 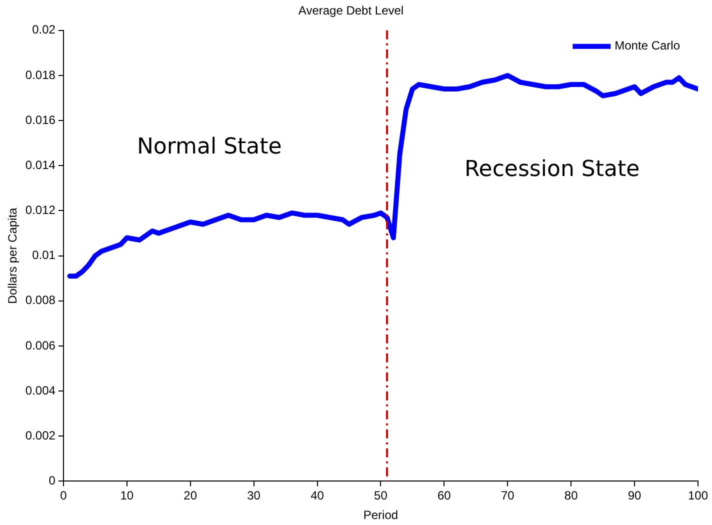 What do you see at coordinates (380, 515) in the screenshot?
I see `x-axis-title: Period` at bounding box center [380, 515].